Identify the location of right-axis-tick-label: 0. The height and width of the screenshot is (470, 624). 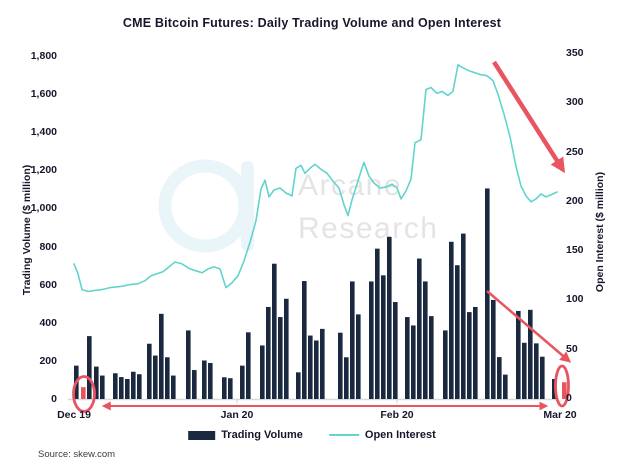
(569, 398).